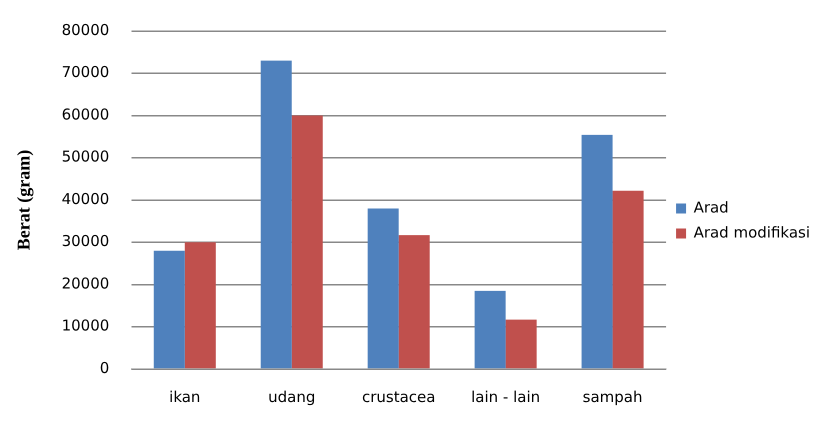 Image resolution: width=825 pixels, height=437 pixels. Describe the element at coordinates (86, 283) in the screenshot. I see `y-tick-label: 20000` at that location.